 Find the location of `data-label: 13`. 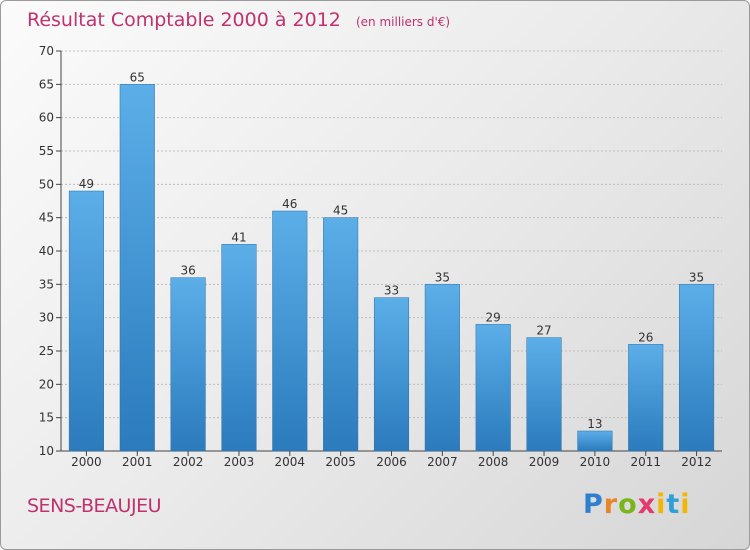

data-label: 13 is located at coordinates (594, 424).